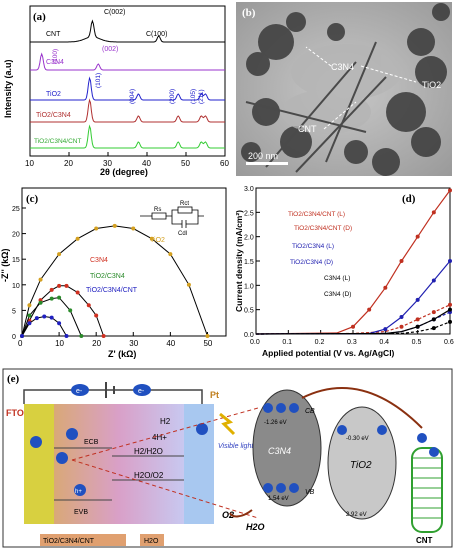 The image size is (455, 553). What do you see at coordinates (119, 424) in the screenshot?
I see `electron-markers` at bounding box center [119, 424].